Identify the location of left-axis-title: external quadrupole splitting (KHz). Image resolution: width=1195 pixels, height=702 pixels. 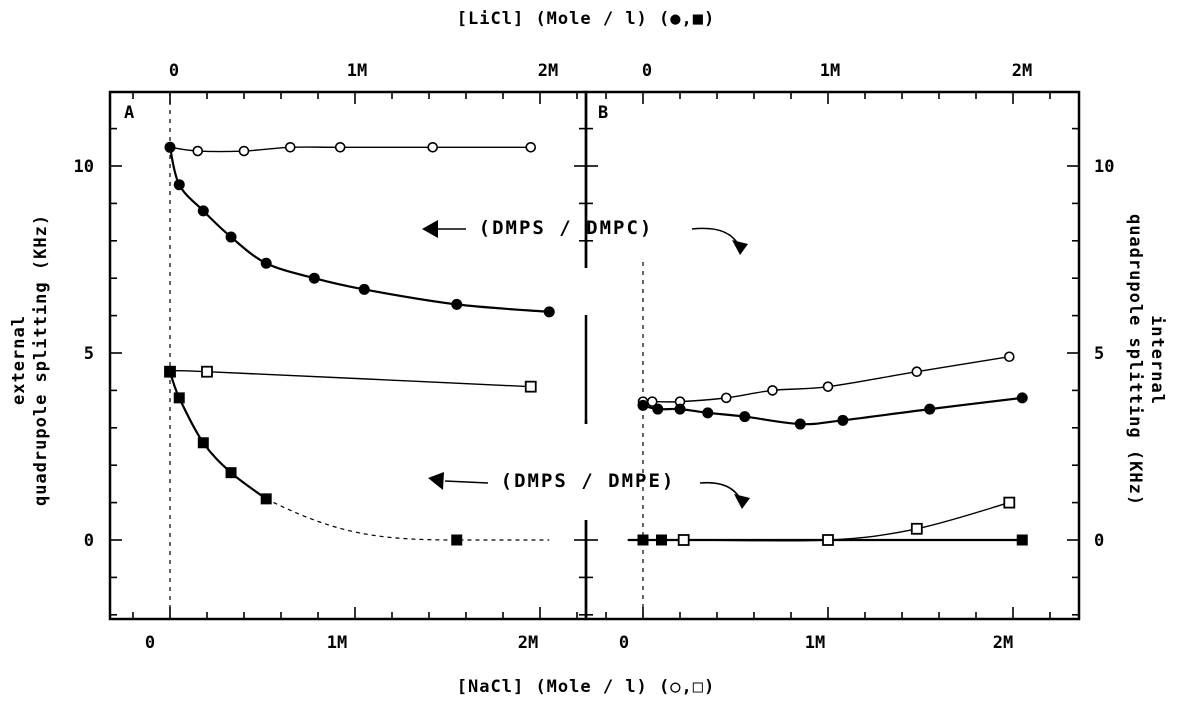
(30, 360).